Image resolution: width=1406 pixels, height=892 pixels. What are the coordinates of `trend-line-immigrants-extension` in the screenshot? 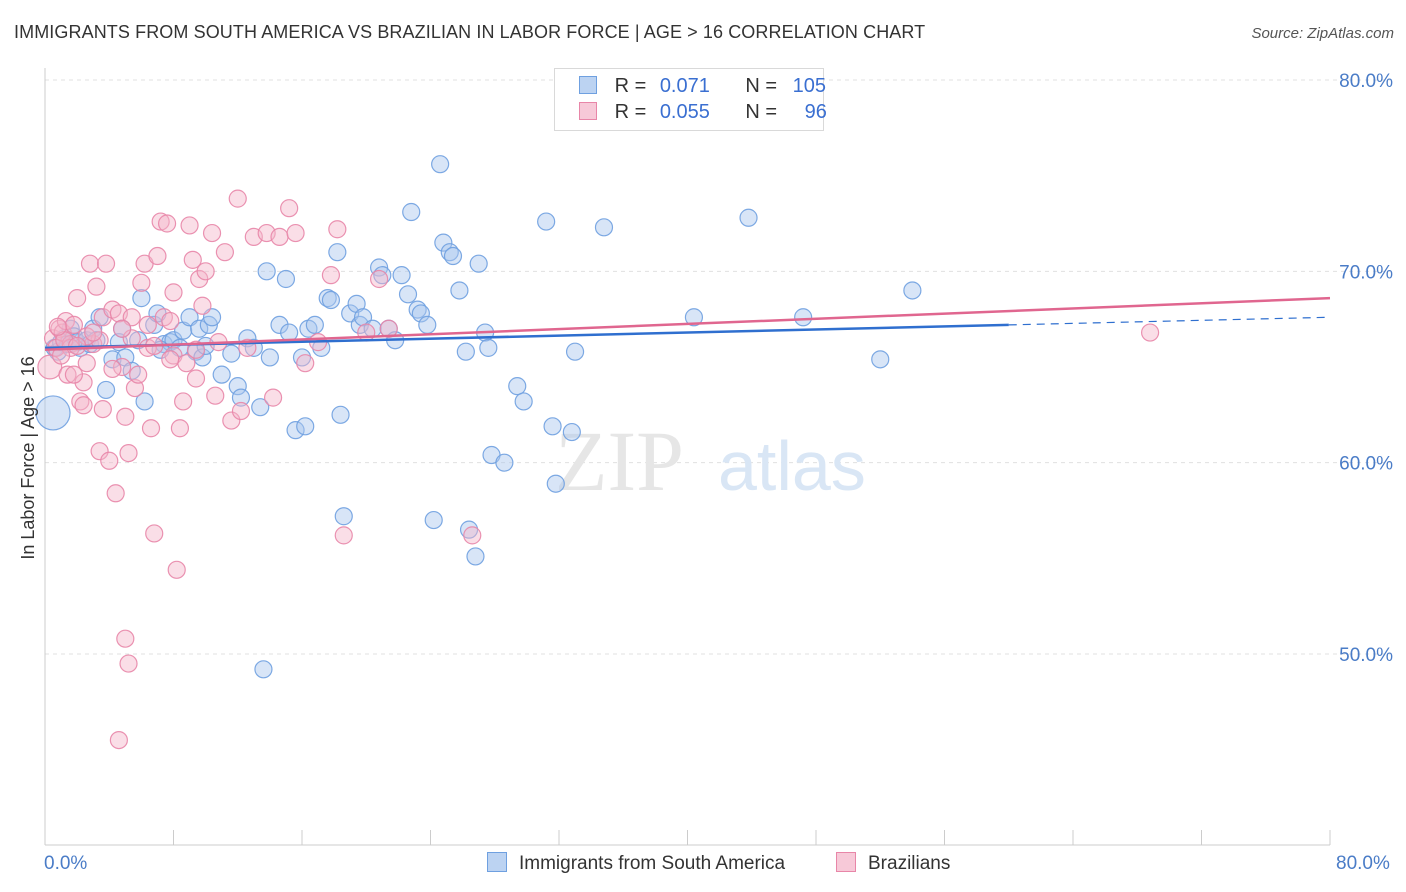 It's located at (1169, 321).